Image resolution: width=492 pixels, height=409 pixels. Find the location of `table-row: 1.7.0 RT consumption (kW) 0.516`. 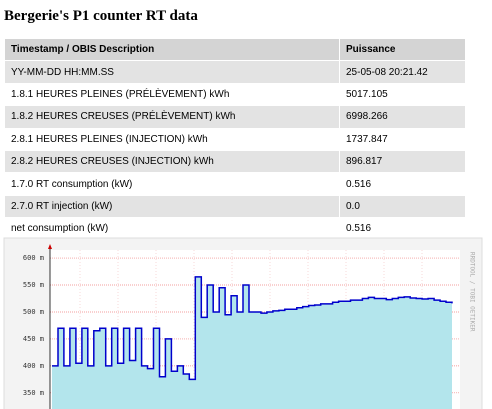

table-row: 1.7.0 RT consumption (kW) 0.516 is located at coordinates (235, 184).